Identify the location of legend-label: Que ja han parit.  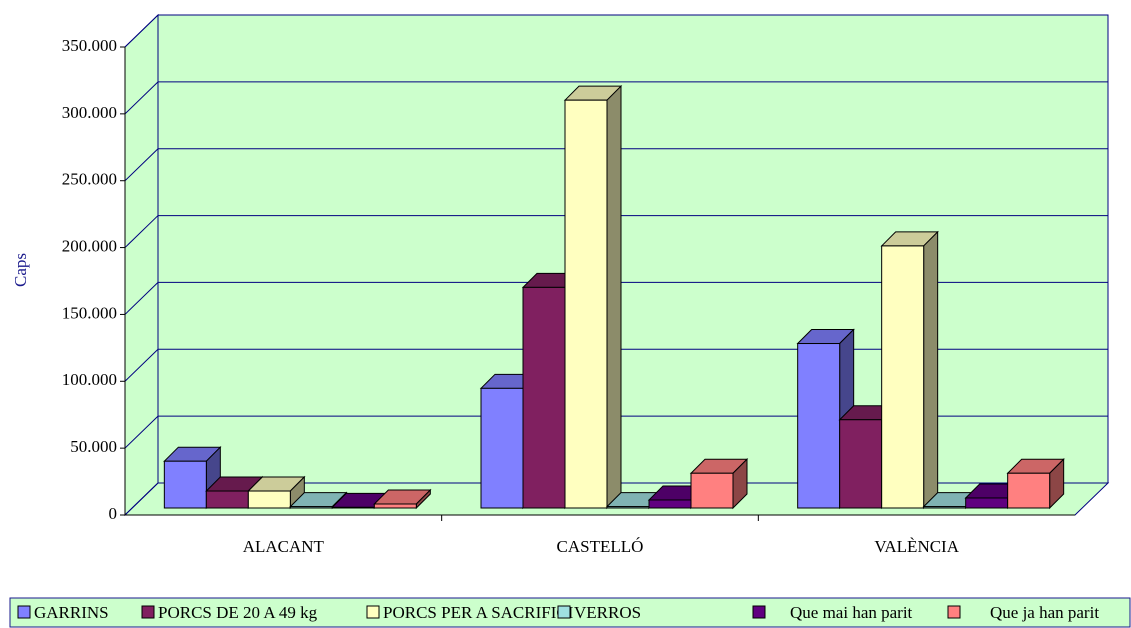
(1044, 612).